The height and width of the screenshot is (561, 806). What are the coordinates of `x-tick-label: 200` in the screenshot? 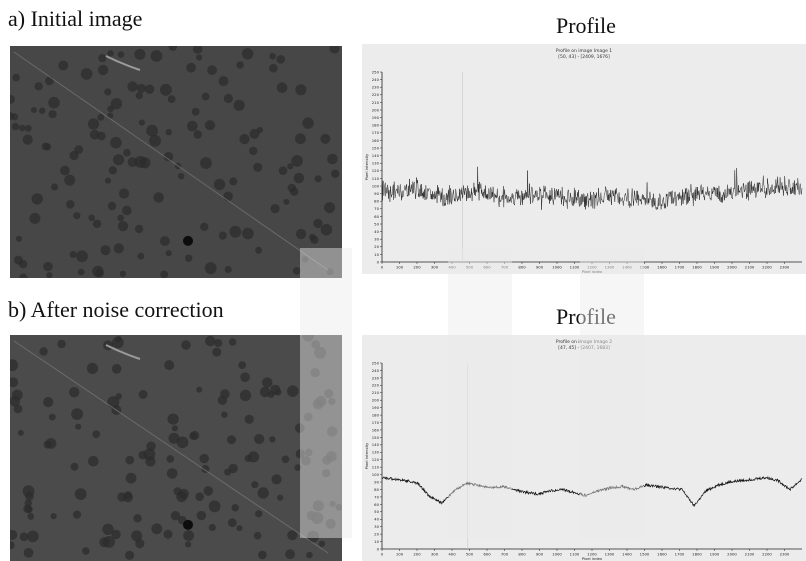 It's located at (417, 554).